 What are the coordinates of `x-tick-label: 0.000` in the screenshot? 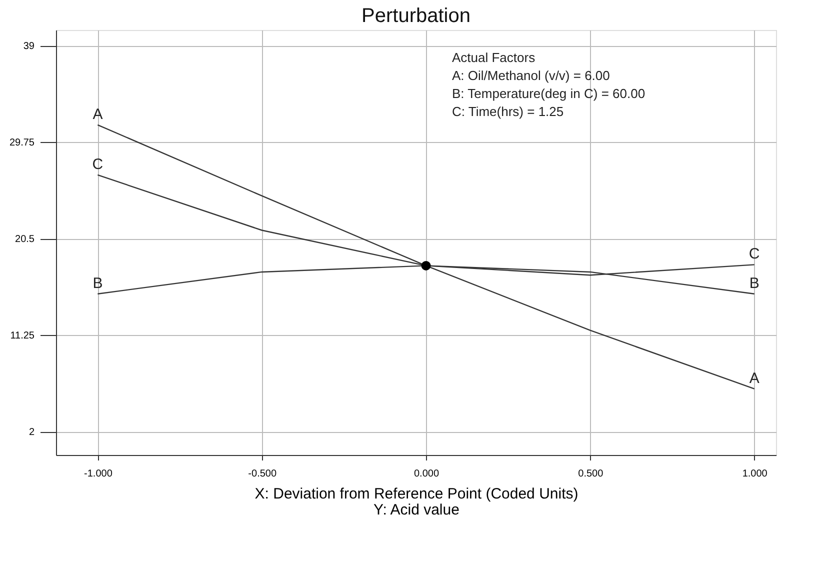 It's located at (427, 474).